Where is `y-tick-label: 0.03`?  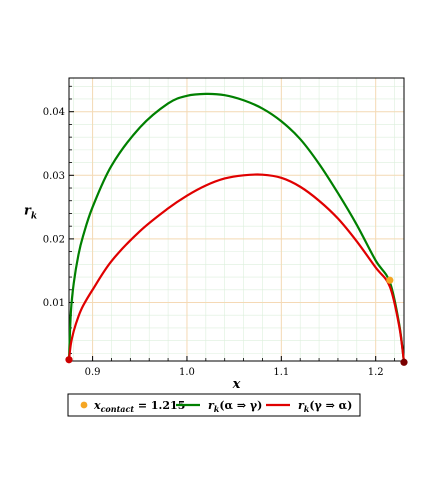
y-tick-label: 0.03 is located at coordinates (54, 176).